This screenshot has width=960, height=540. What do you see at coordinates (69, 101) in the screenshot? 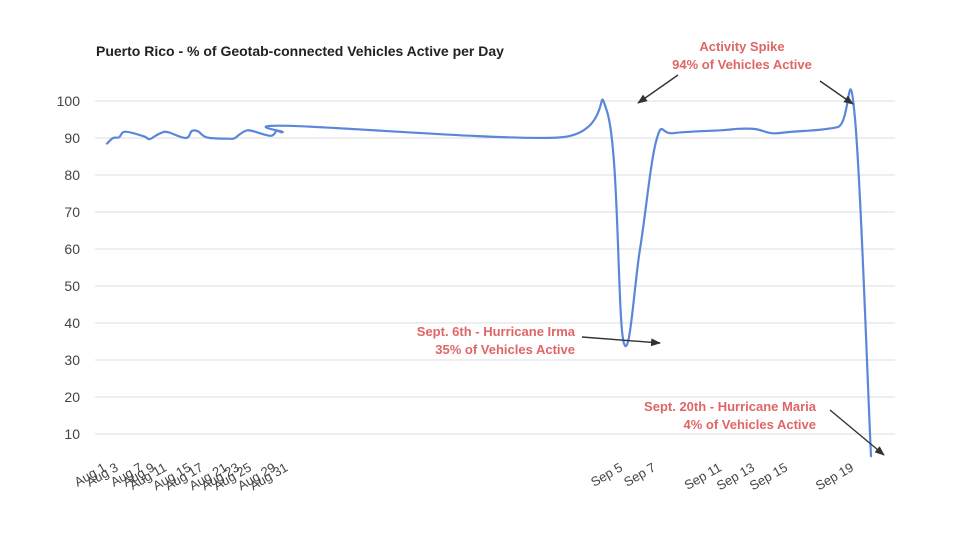
I see `y-tick-label: 100` at bounding box center [69, 101].